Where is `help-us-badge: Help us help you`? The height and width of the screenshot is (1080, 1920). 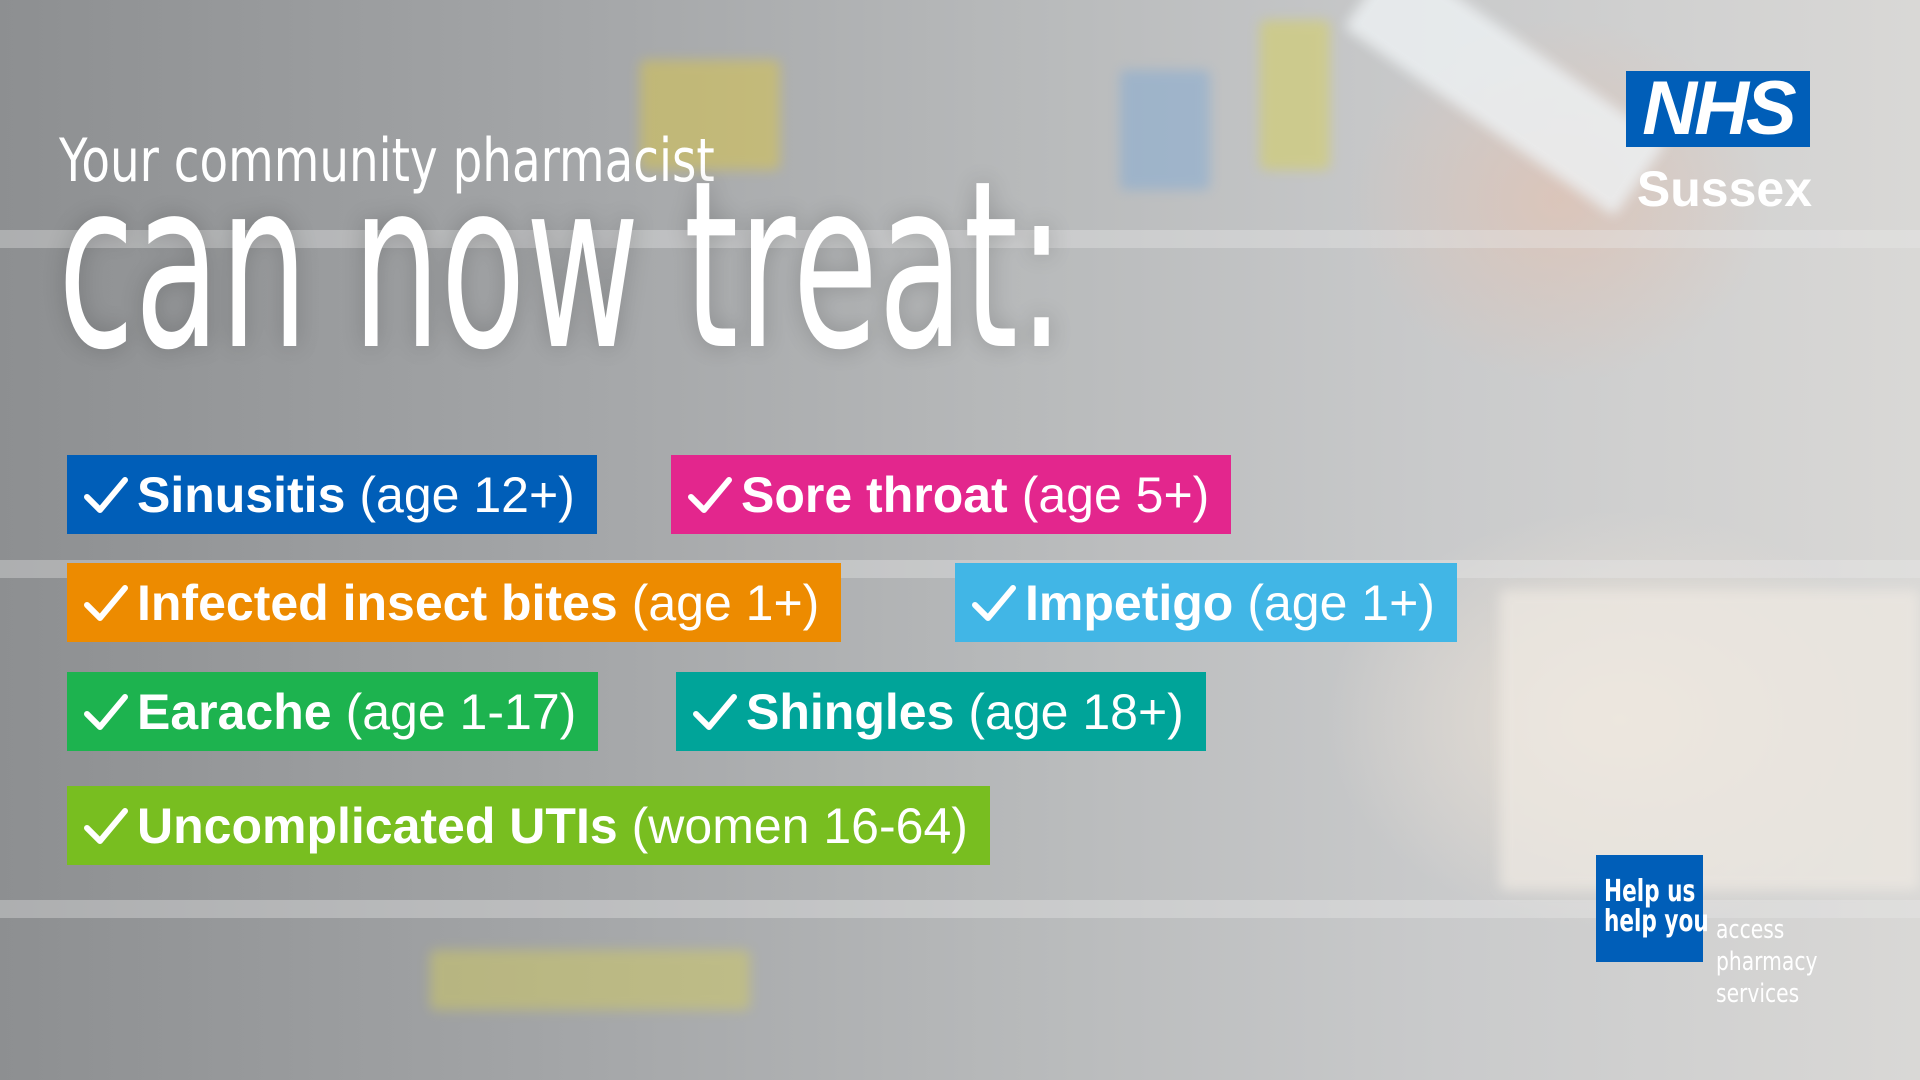
help-us-badge: Help us help you is located at coordinates (1652, 908).